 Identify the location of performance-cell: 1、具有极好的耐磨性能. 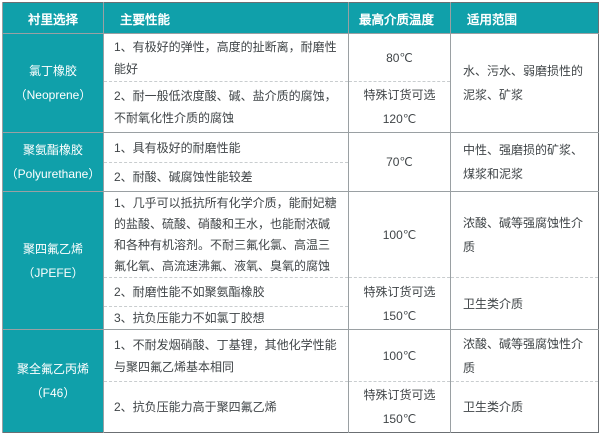
(226, 147).